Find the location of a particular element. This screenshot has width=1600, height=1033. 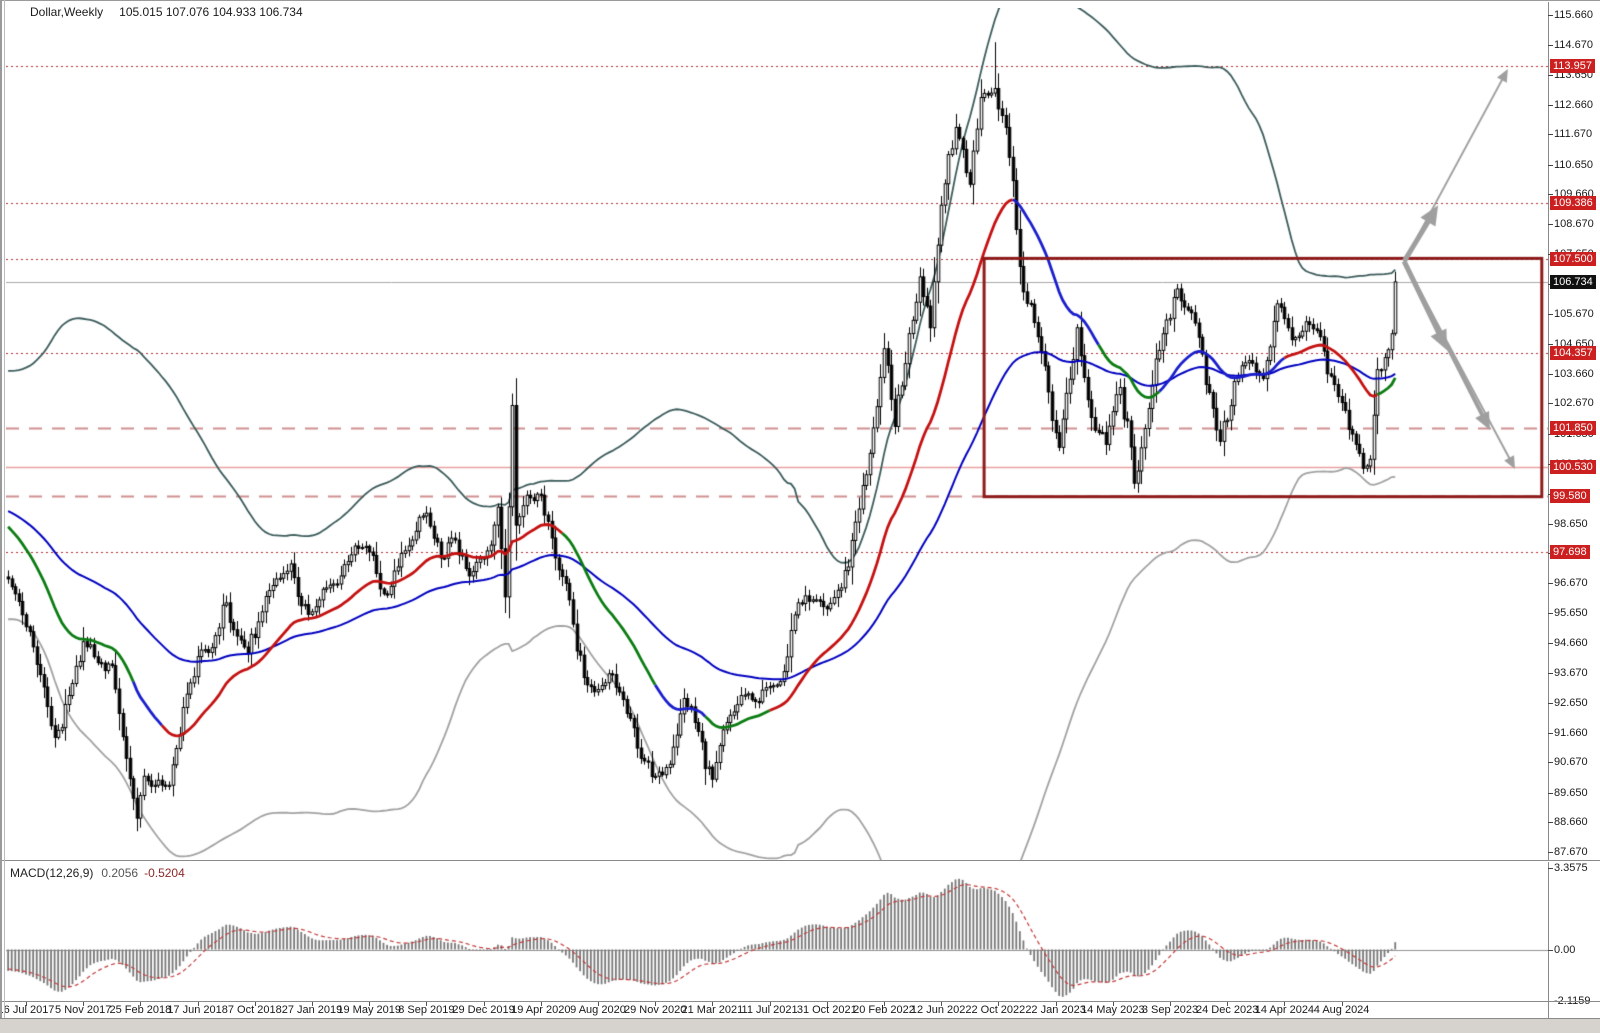

pane-separator-highlight is located at coordinates (800, 861).